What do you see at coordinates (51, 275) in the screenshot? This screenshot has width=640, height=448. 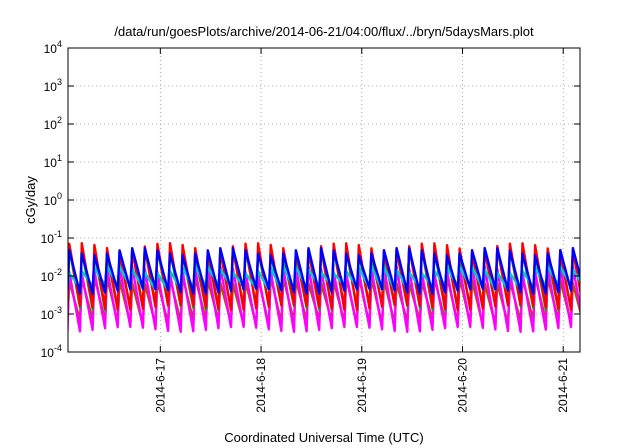 I see `y-tick-label: 10⁻²` at bounding box center [51, 275].